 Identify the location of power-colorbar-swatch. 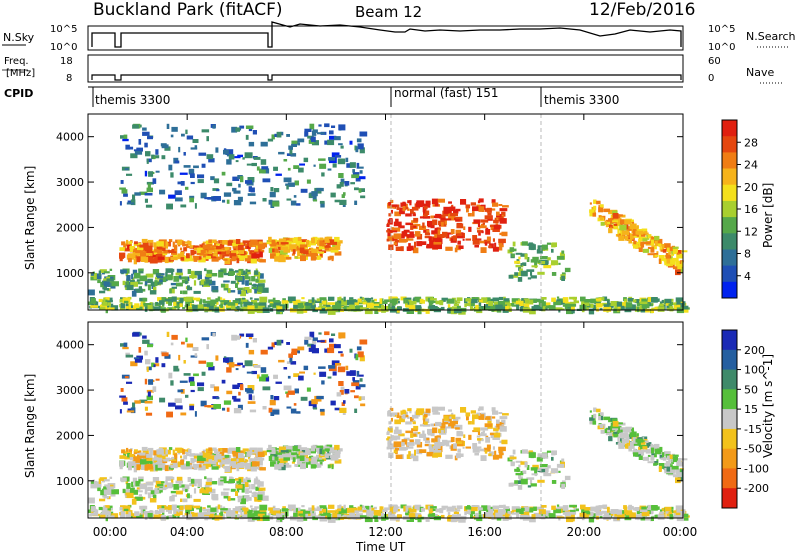
(729, 209).